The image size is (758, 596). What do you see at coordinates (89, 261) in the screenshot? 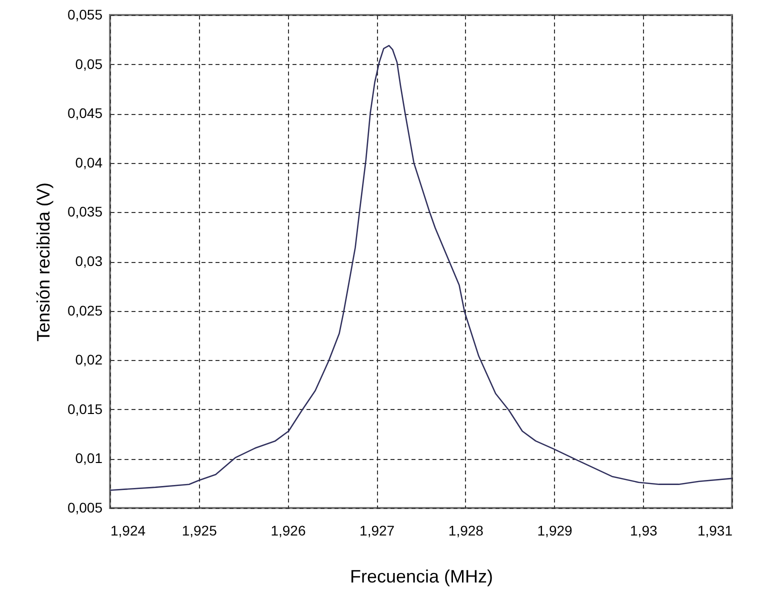
I see `y-tick-label: 0,03` at bounding box center [89, 261].